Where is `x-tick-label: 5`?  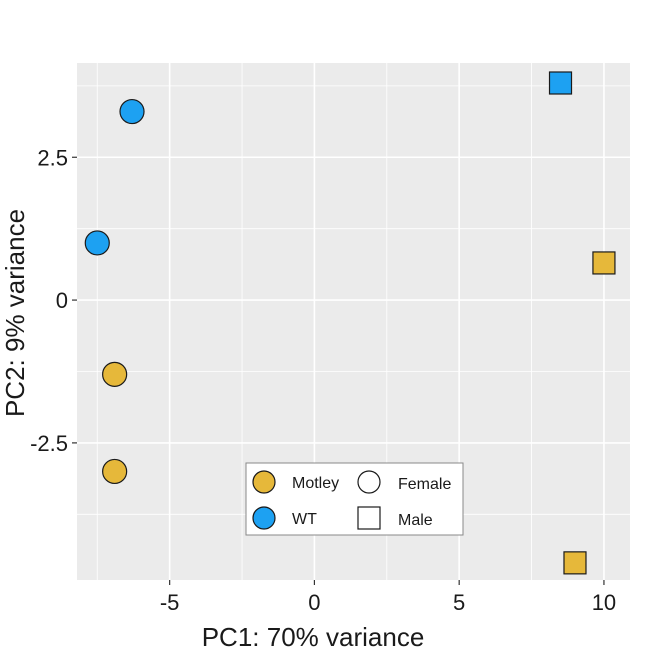
x-tick-label: 5 is located at coordinates (459, 602).